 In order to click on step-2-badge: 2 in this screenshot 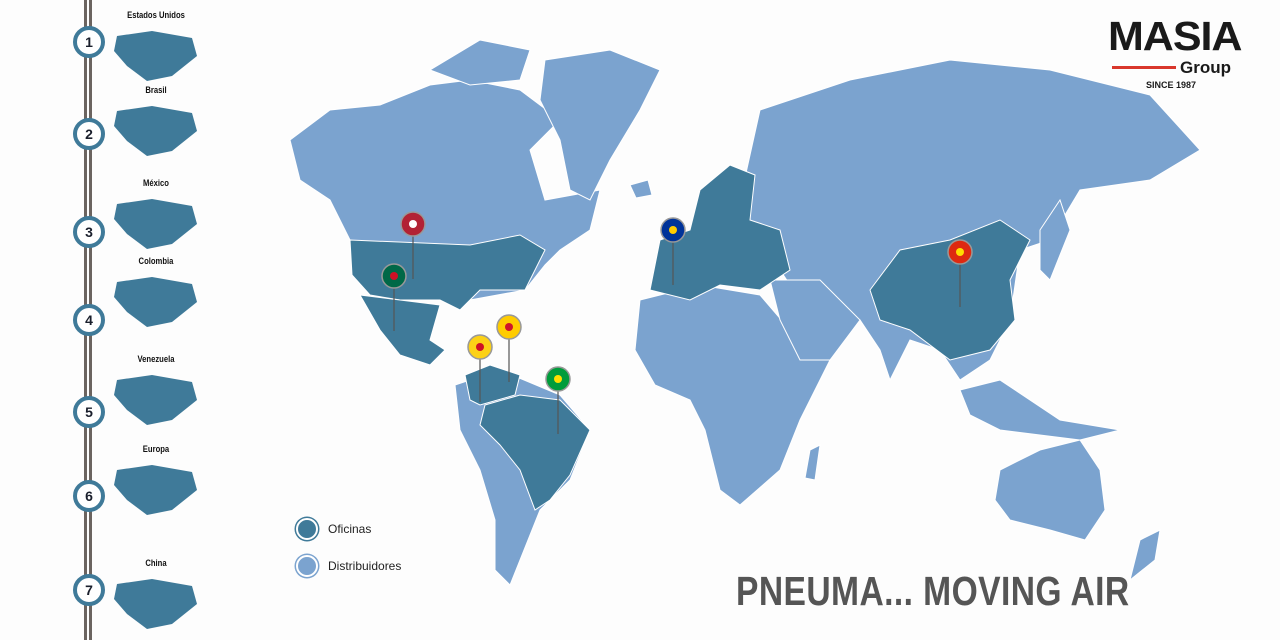, I will do `click(89, 134)`.